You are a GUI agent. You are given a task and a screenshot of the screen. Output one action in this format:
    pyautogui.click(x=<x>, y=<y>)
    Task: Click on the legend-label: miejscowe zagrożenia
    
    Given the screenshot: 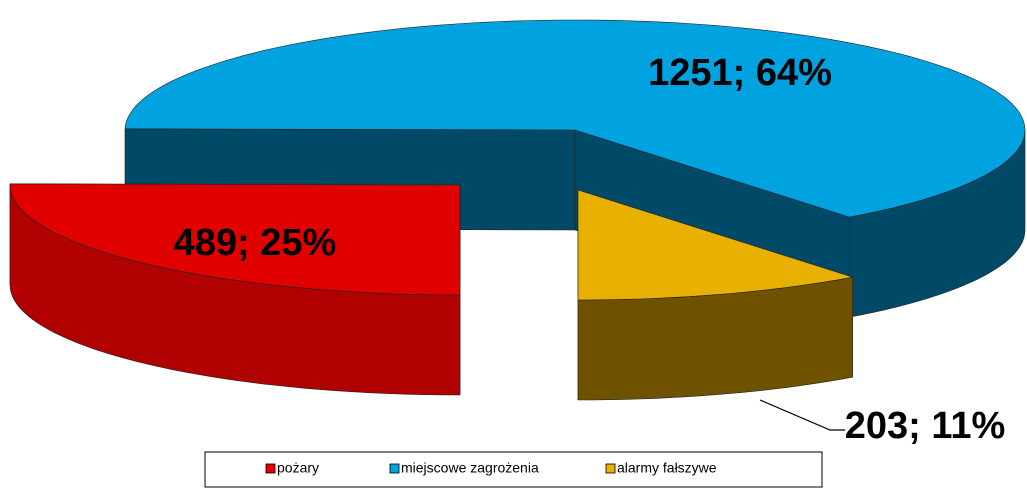 What is the action you would take?
    pyautogui.click(x=470, y=468)
    